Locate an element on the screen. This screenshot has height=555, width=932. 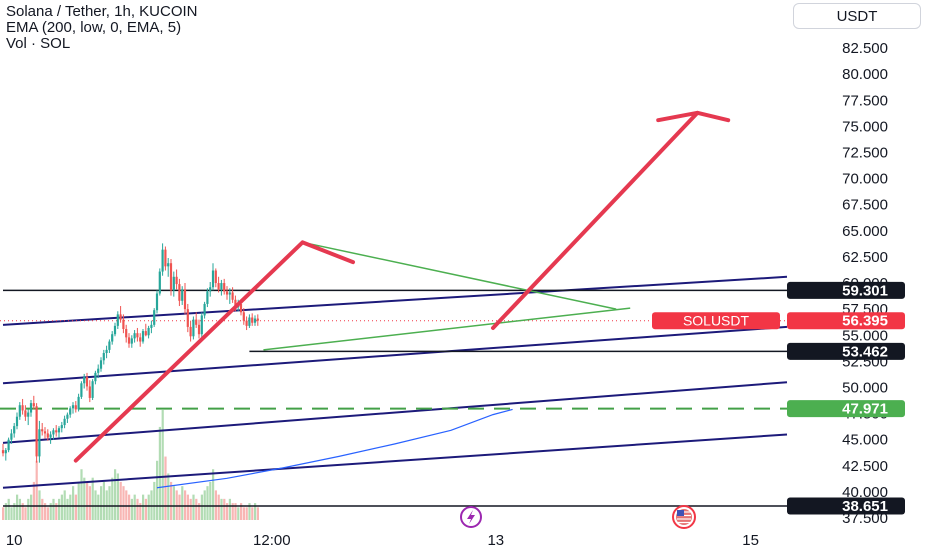
currency-button: USDT is located at coordinates (857, 16).